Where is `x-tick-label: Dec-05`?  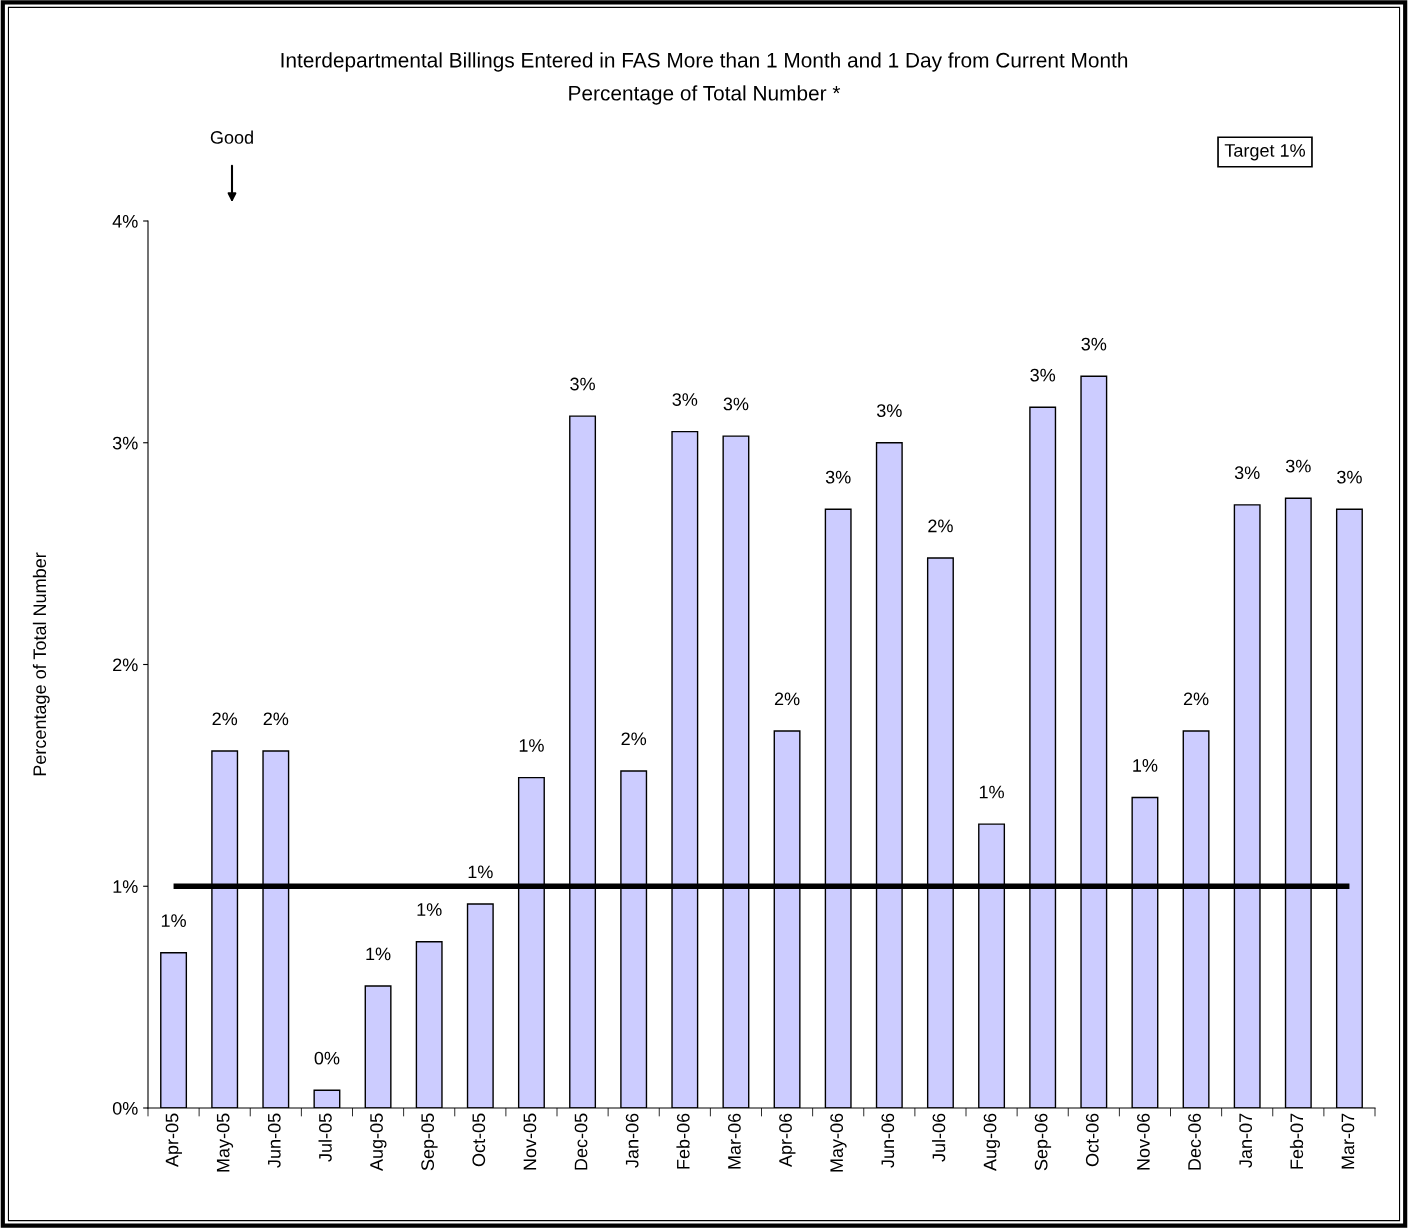
x-tick-label: Dec-05 is located at coordinates (581, 1141).